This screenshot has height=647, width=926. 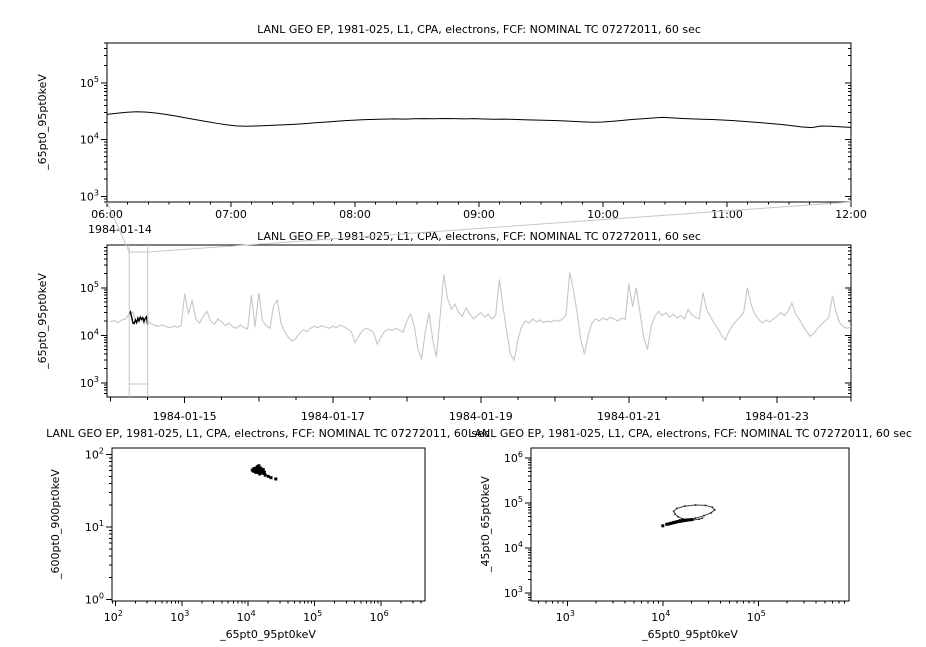 I want to click on scatter-left-points, so click(x=264, y=472).